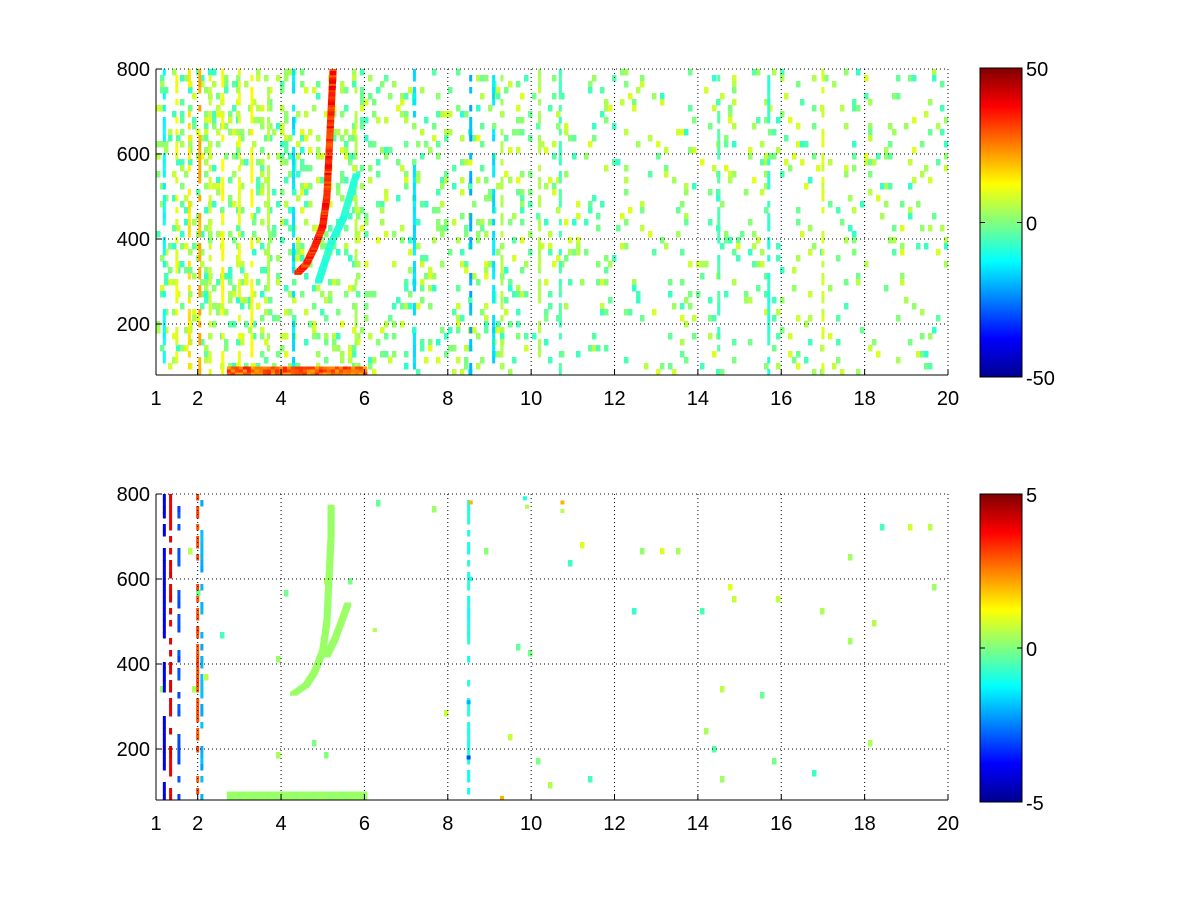 The height and width of the screenshot is (900, 1200). Describe the element at coordinates (155, 824) in the screenshot. I see `x-tick-label: 1` at that location.